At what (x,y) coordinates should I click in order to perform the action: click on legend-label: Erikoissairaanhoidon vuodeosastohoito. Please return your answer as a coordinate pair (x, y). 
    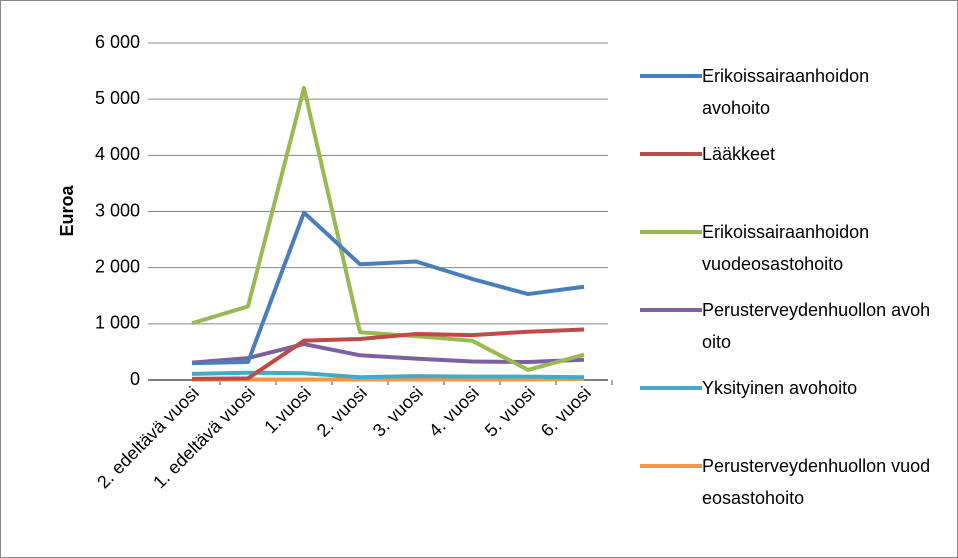
    Looking at the image, I should click on (786, 248).